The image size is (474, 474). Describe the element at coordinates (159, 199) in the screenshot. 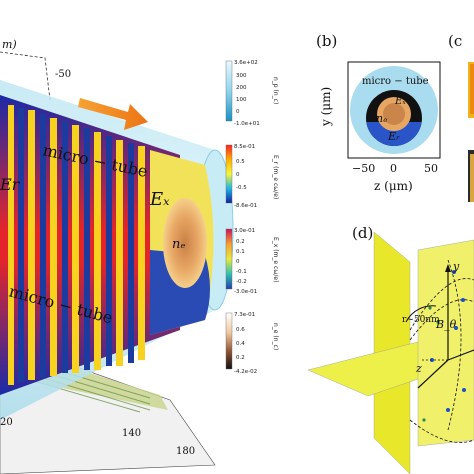

I see `label-ex: Eₓ` at that location.